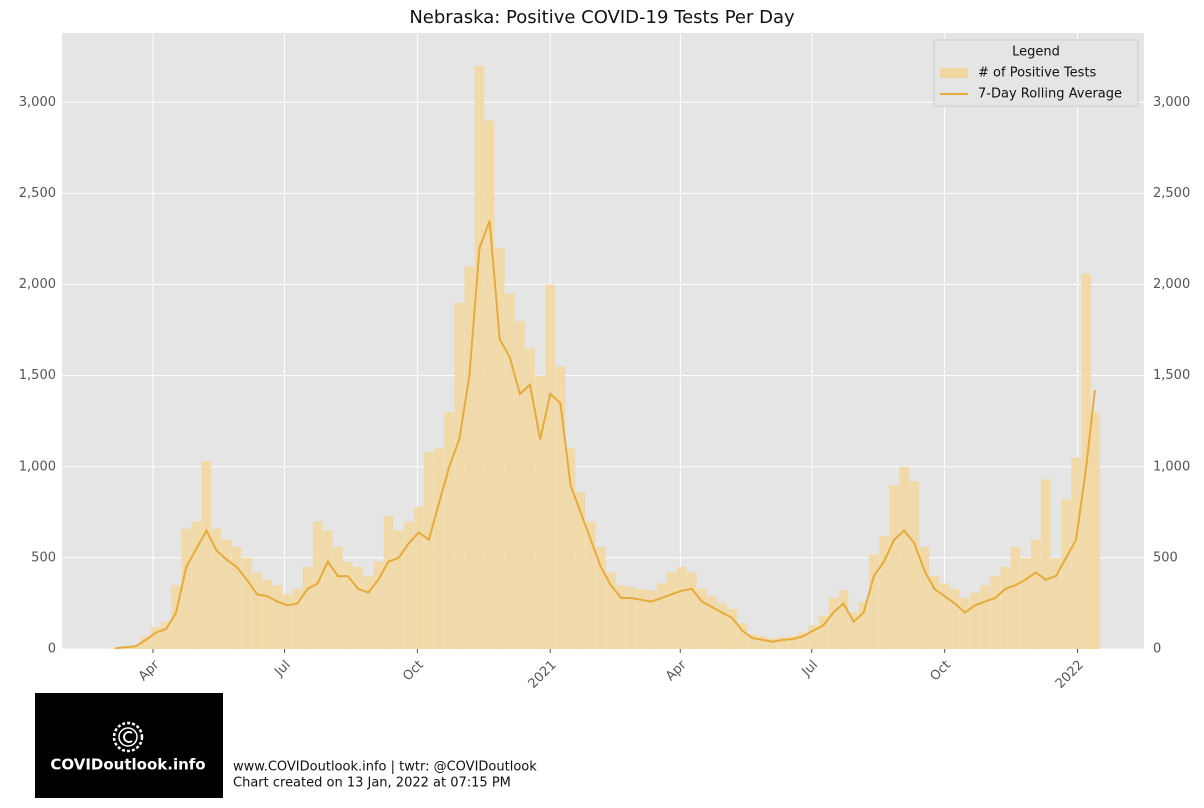  What do you see at coordinates (1171, 284) in the screenshot?
I see `y2-tick-label: 2,000` at bounding box center [1171, 284].